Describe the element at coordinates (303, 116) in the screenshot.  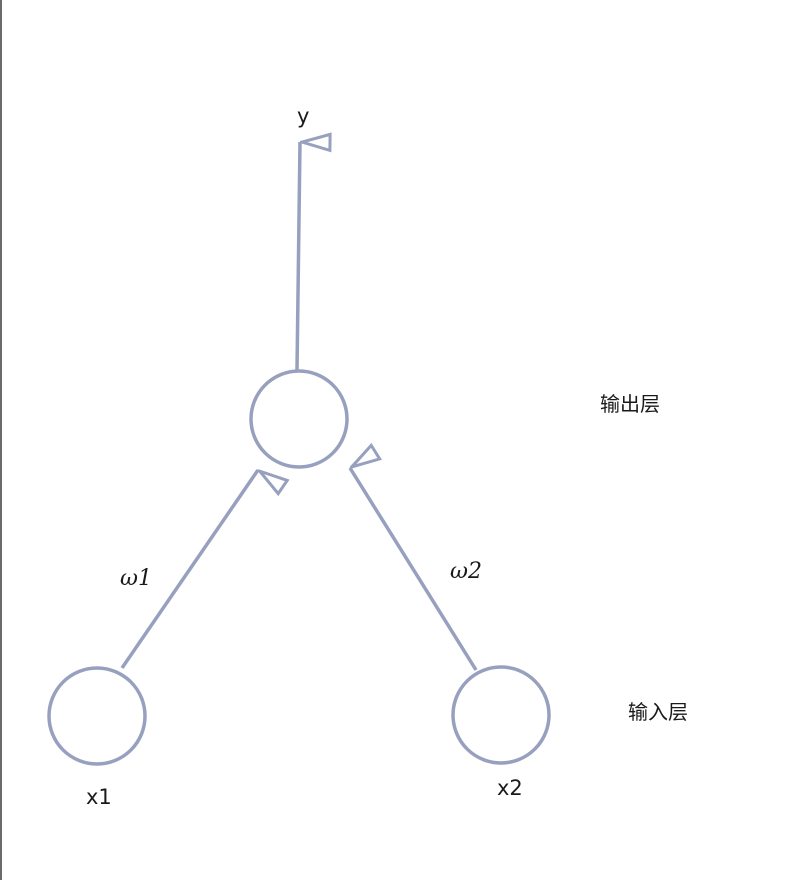
I see `output-y-label: y` at that location.